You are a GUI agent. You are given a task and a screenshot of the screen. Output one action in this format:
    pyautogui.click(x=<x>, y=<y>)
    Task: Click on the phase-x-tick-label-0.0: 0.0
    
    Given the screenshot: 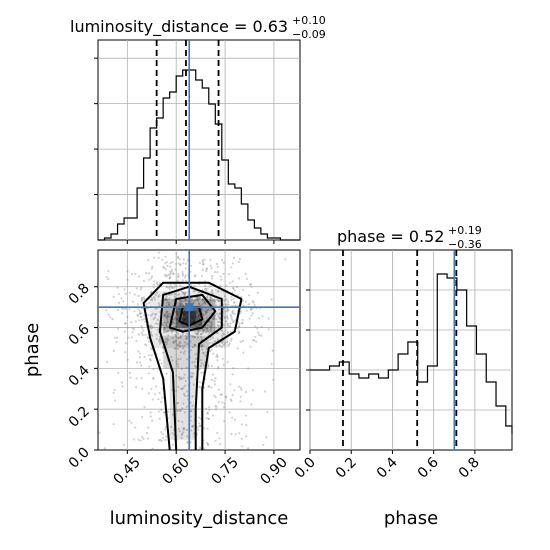 What is the action you would take?
    pyautogui.click(x=305, y=468)
    